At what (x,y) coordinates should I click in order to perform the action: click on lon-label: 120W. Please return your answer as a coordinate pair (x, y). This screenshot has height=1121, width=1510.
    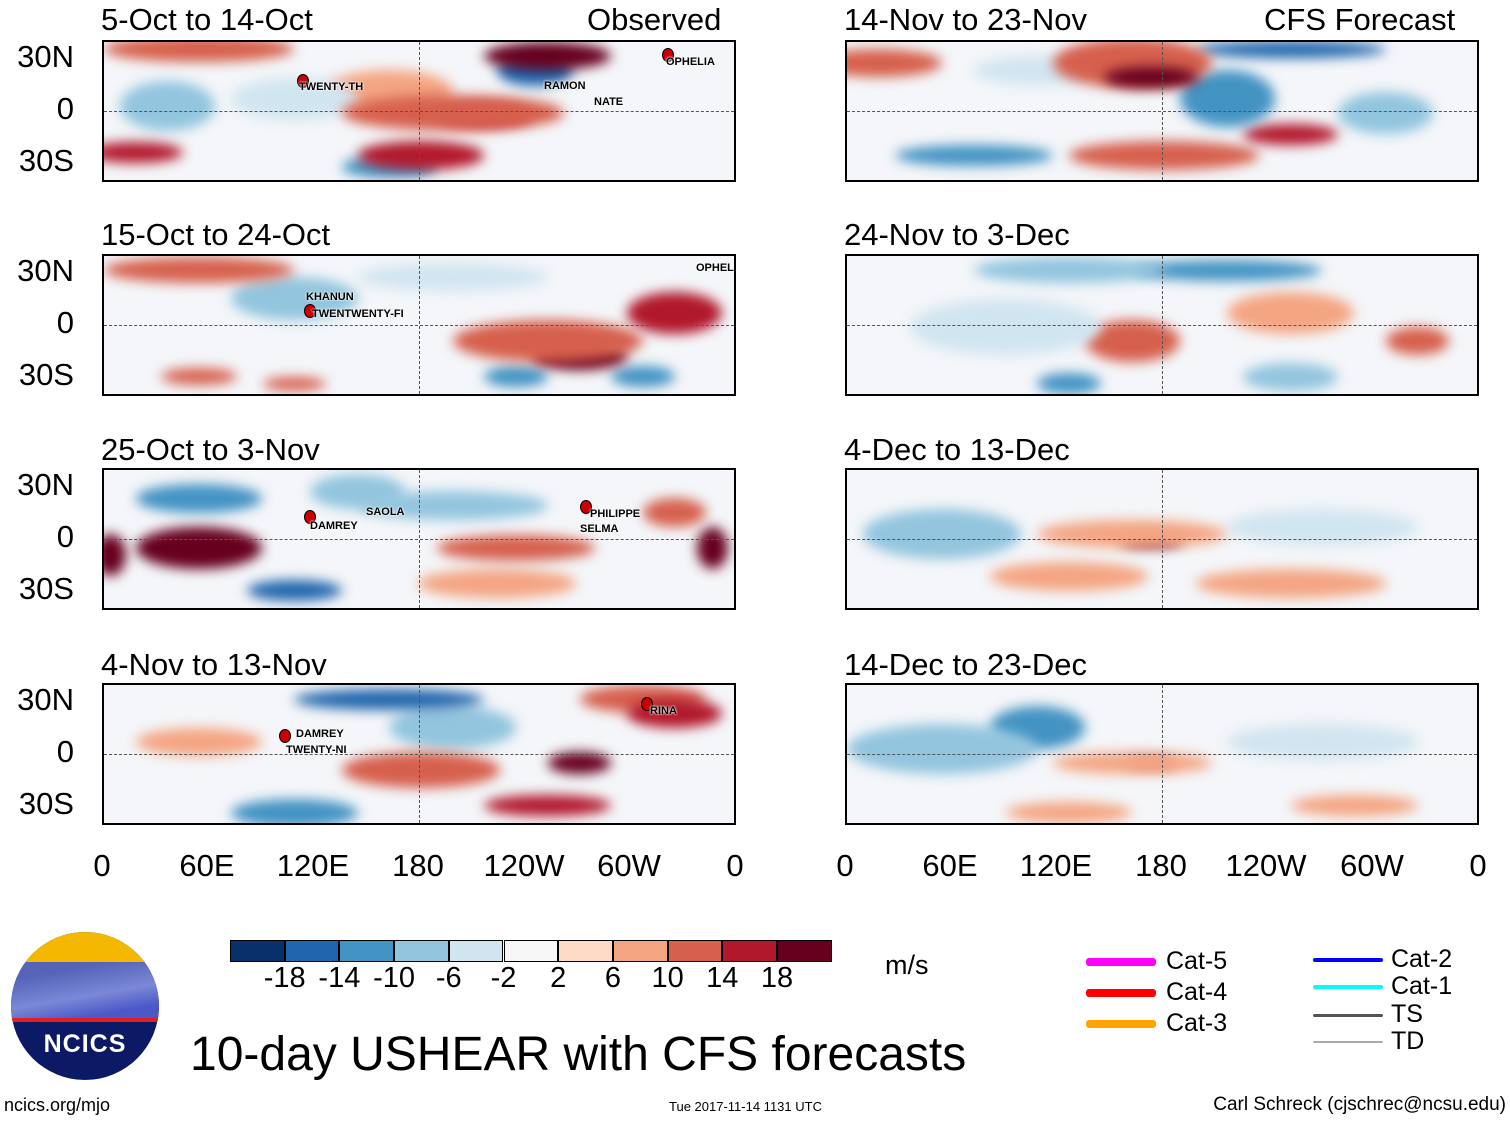
    Looking at the image, I should click on (1266, 865).